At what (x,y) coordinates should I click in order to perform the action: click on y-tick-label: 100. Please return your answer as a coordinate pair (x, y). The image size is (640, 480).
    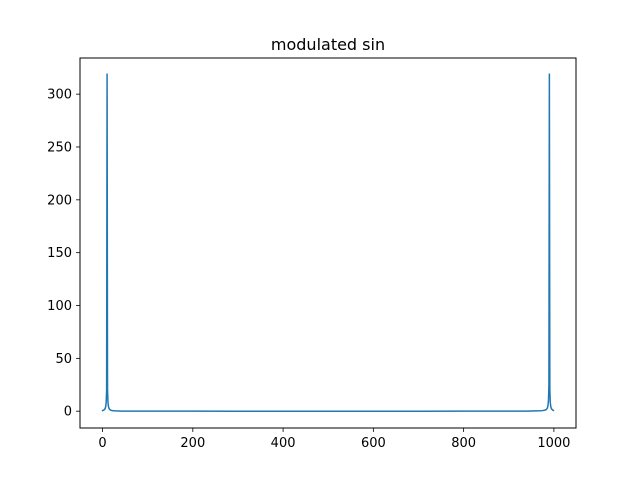
    Looking at the image, I should click on (59, 306).